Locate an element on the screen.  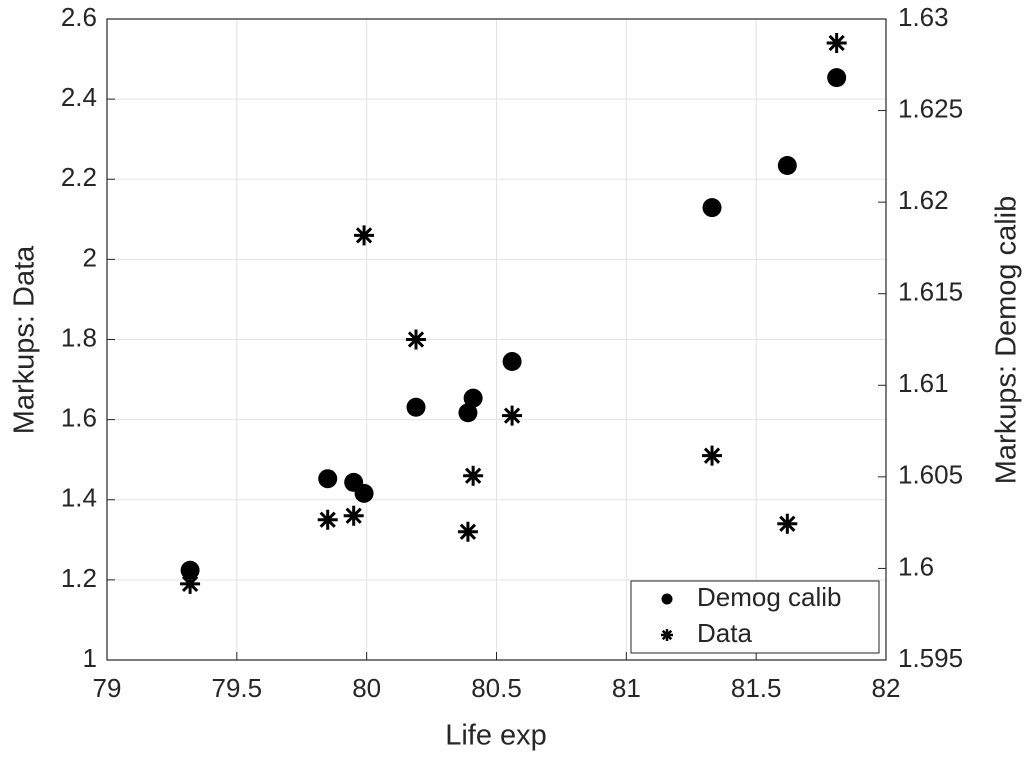
y-tick-label: 2.2 is located at coordinates (79, 177).